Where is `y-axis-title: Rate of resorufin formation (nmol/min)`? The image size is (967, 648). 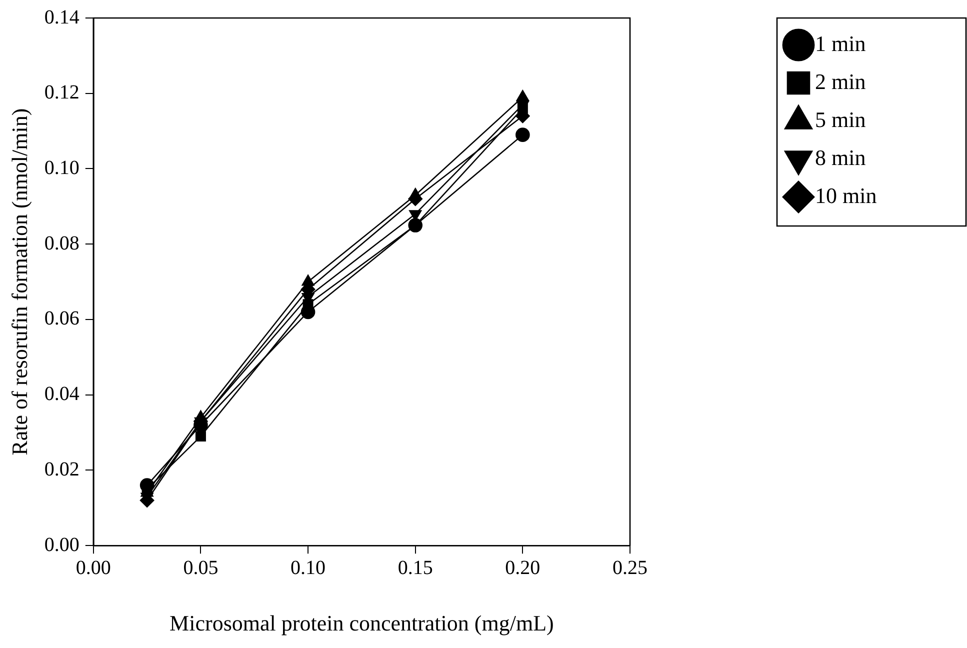 y-axis-title: Rate of resorufin formation (nmol/min) is located at coordinates (19, 282).